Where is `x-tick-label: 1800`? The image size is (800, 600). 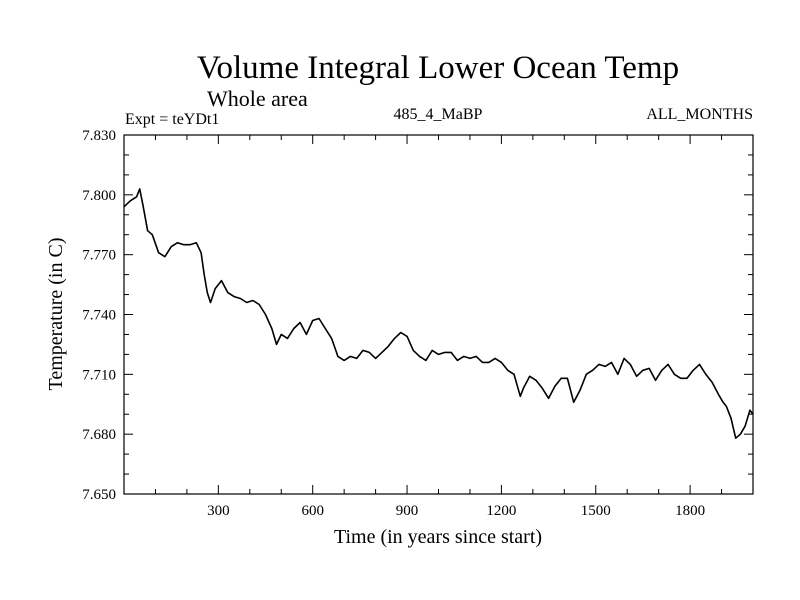
x-tick-label: 1800 is located at coordinates (690, 511).